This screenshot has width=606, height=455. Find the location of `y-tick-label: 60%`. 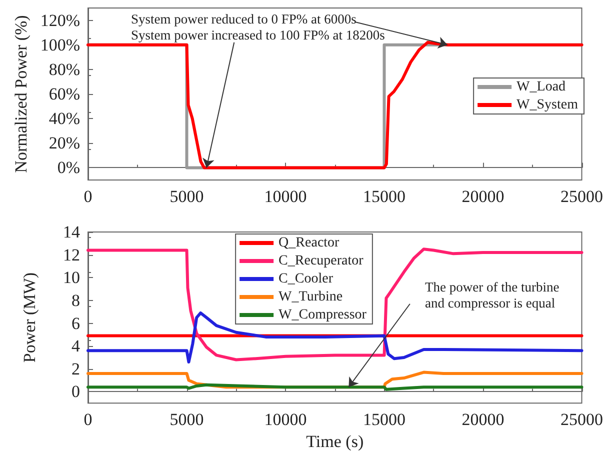

y-tick-label: 60% is located at coordinates (64, 94).